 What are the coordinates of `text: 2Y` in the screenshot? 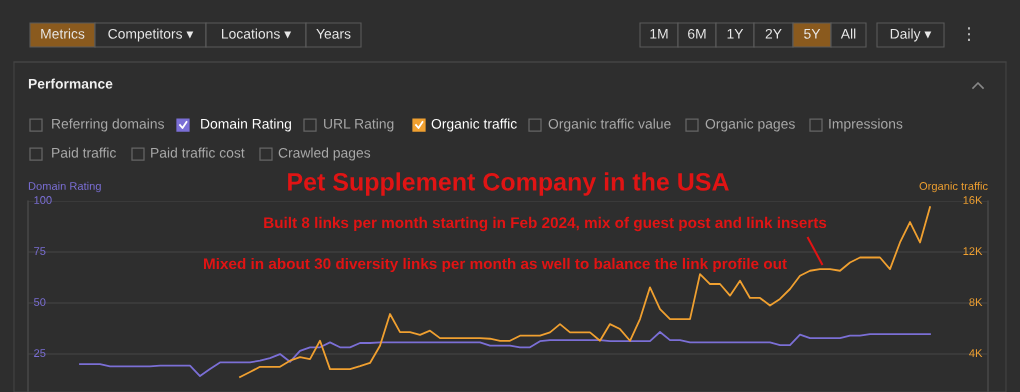 It's located at (773, 33).